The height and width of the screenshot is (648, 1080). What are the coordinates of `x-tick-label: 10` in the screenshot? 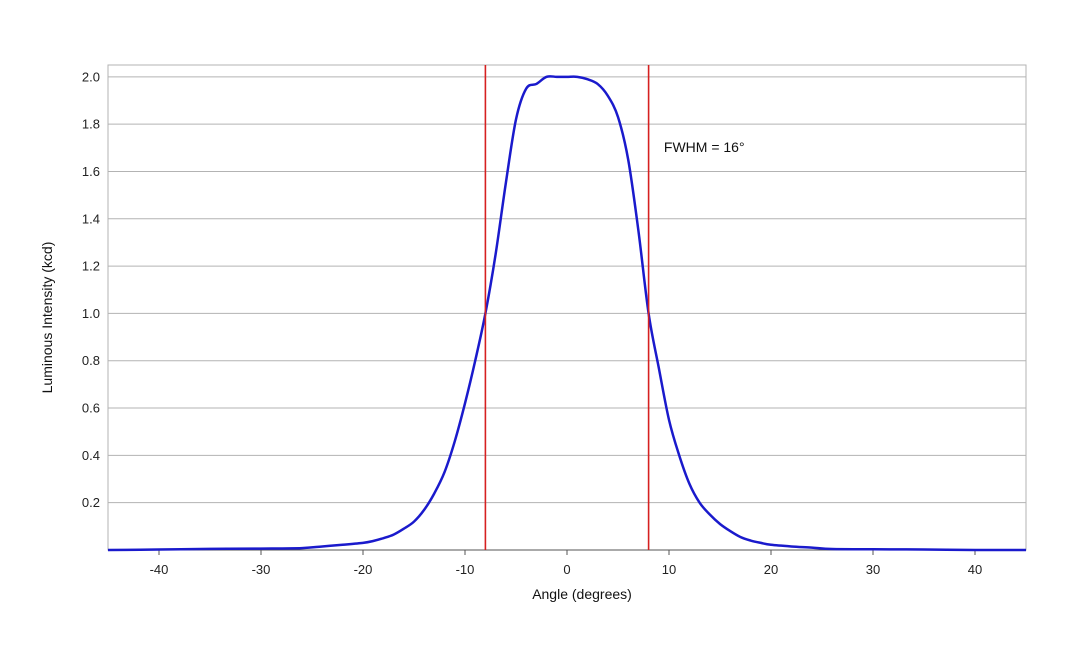 It's located at (669, 569).